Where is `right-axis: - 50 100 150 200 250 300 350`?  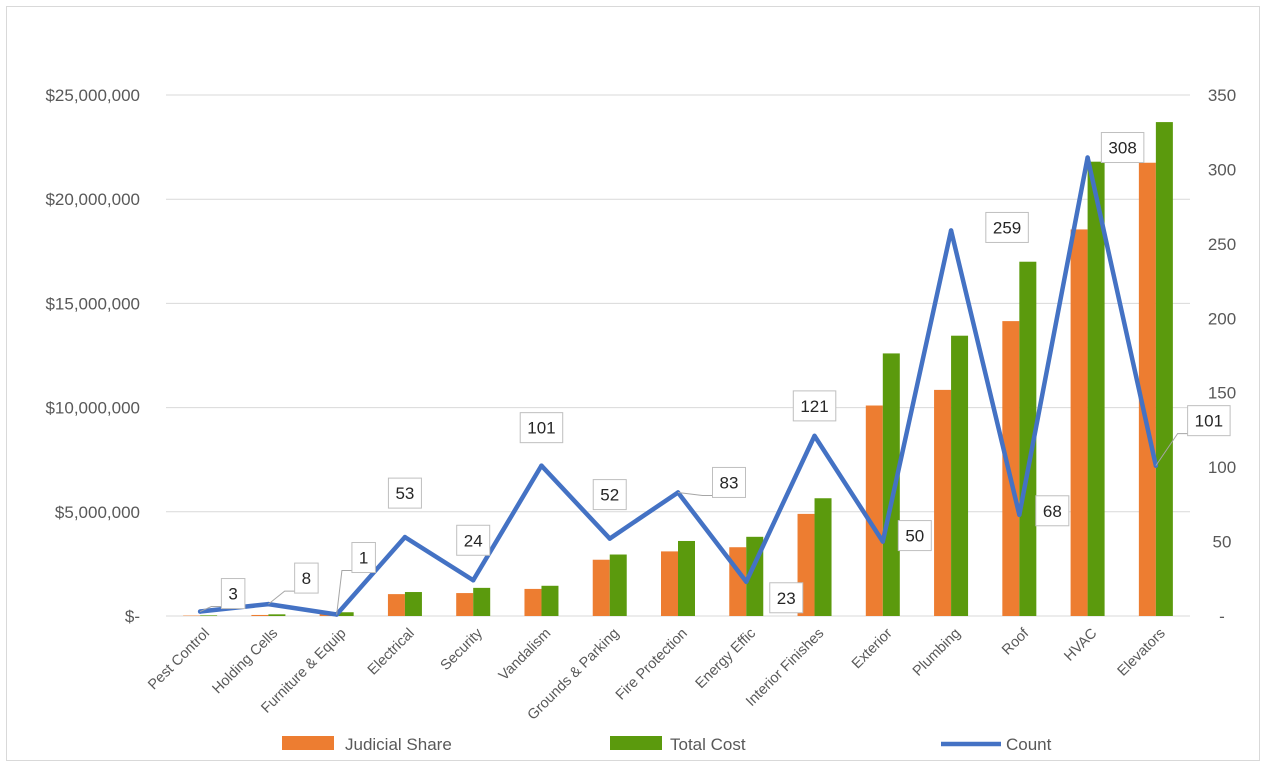
right-axis: - 50 100 150 200 250 300 350 is located at coordinates (1222, 356).